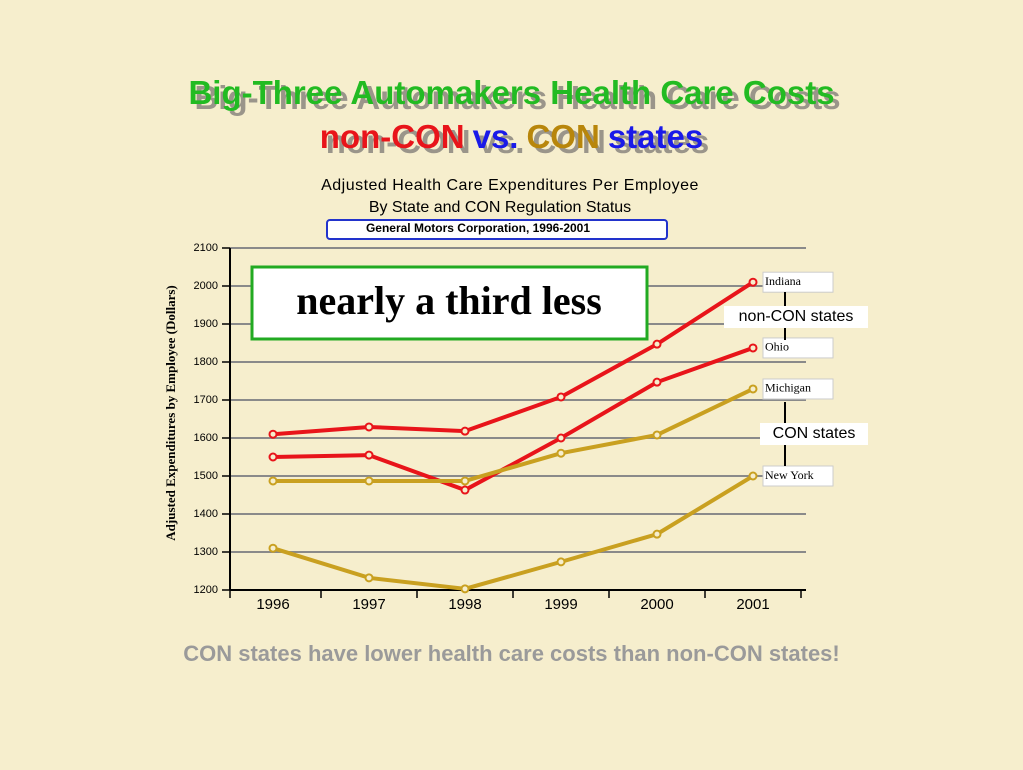 The width and height of the screenshot is (1023, 770). What do you see at coordinates (392, 136) in the screenshot?
I see `subtitle-part: non-CON` at bounding box center [392, 136].